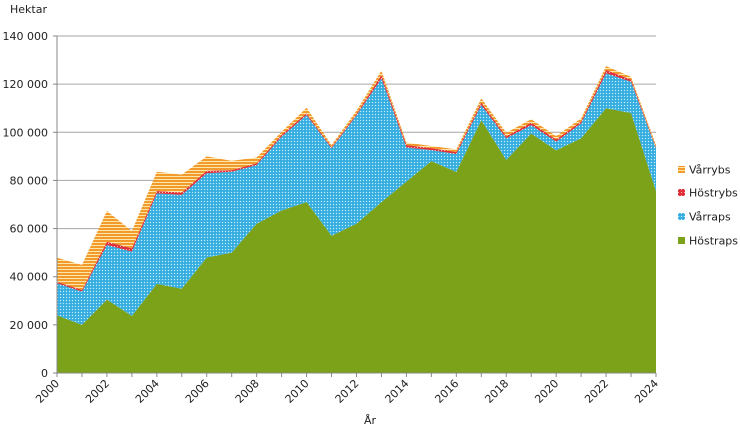  What do you see at coordinates (97, 391) in the screenshot?
I see `x-tick-label: 2002` at bounding box center [97, 391].